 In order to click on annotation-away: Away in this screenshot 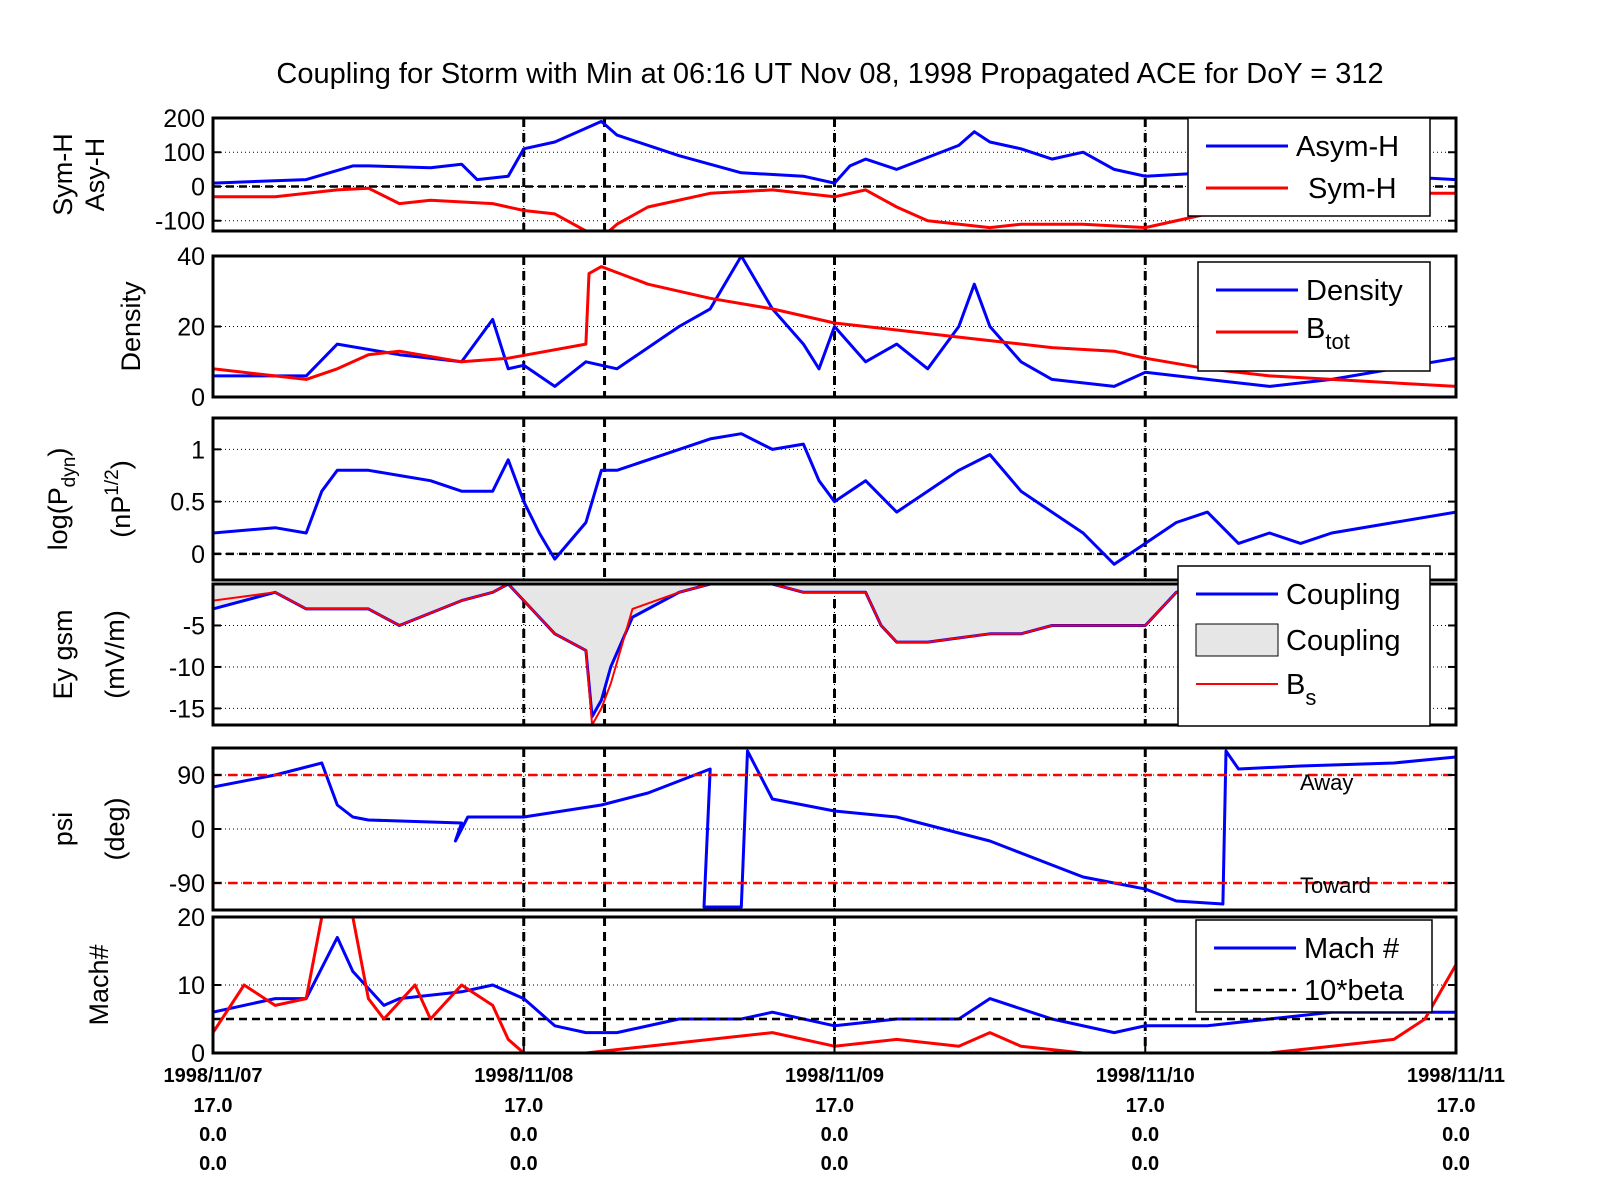, I will do `click(1326, 782)`.